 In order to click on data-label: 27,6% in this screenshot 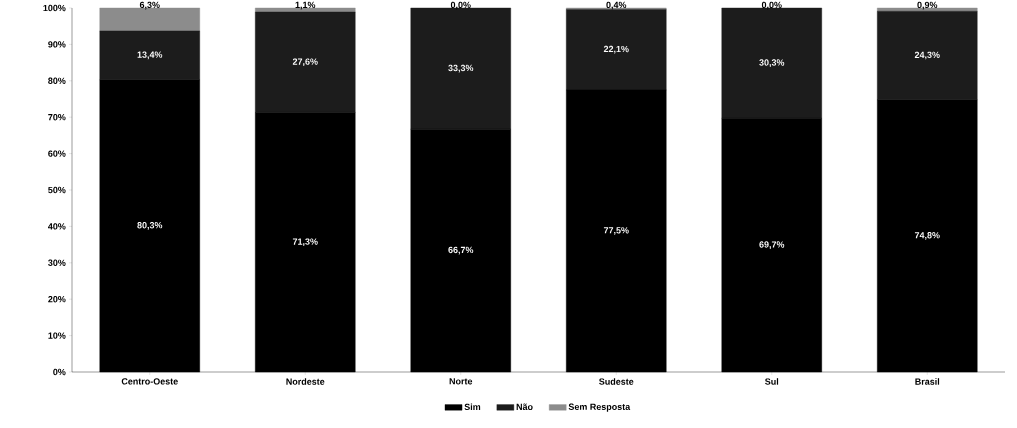, I will do `click(305, 62)`.